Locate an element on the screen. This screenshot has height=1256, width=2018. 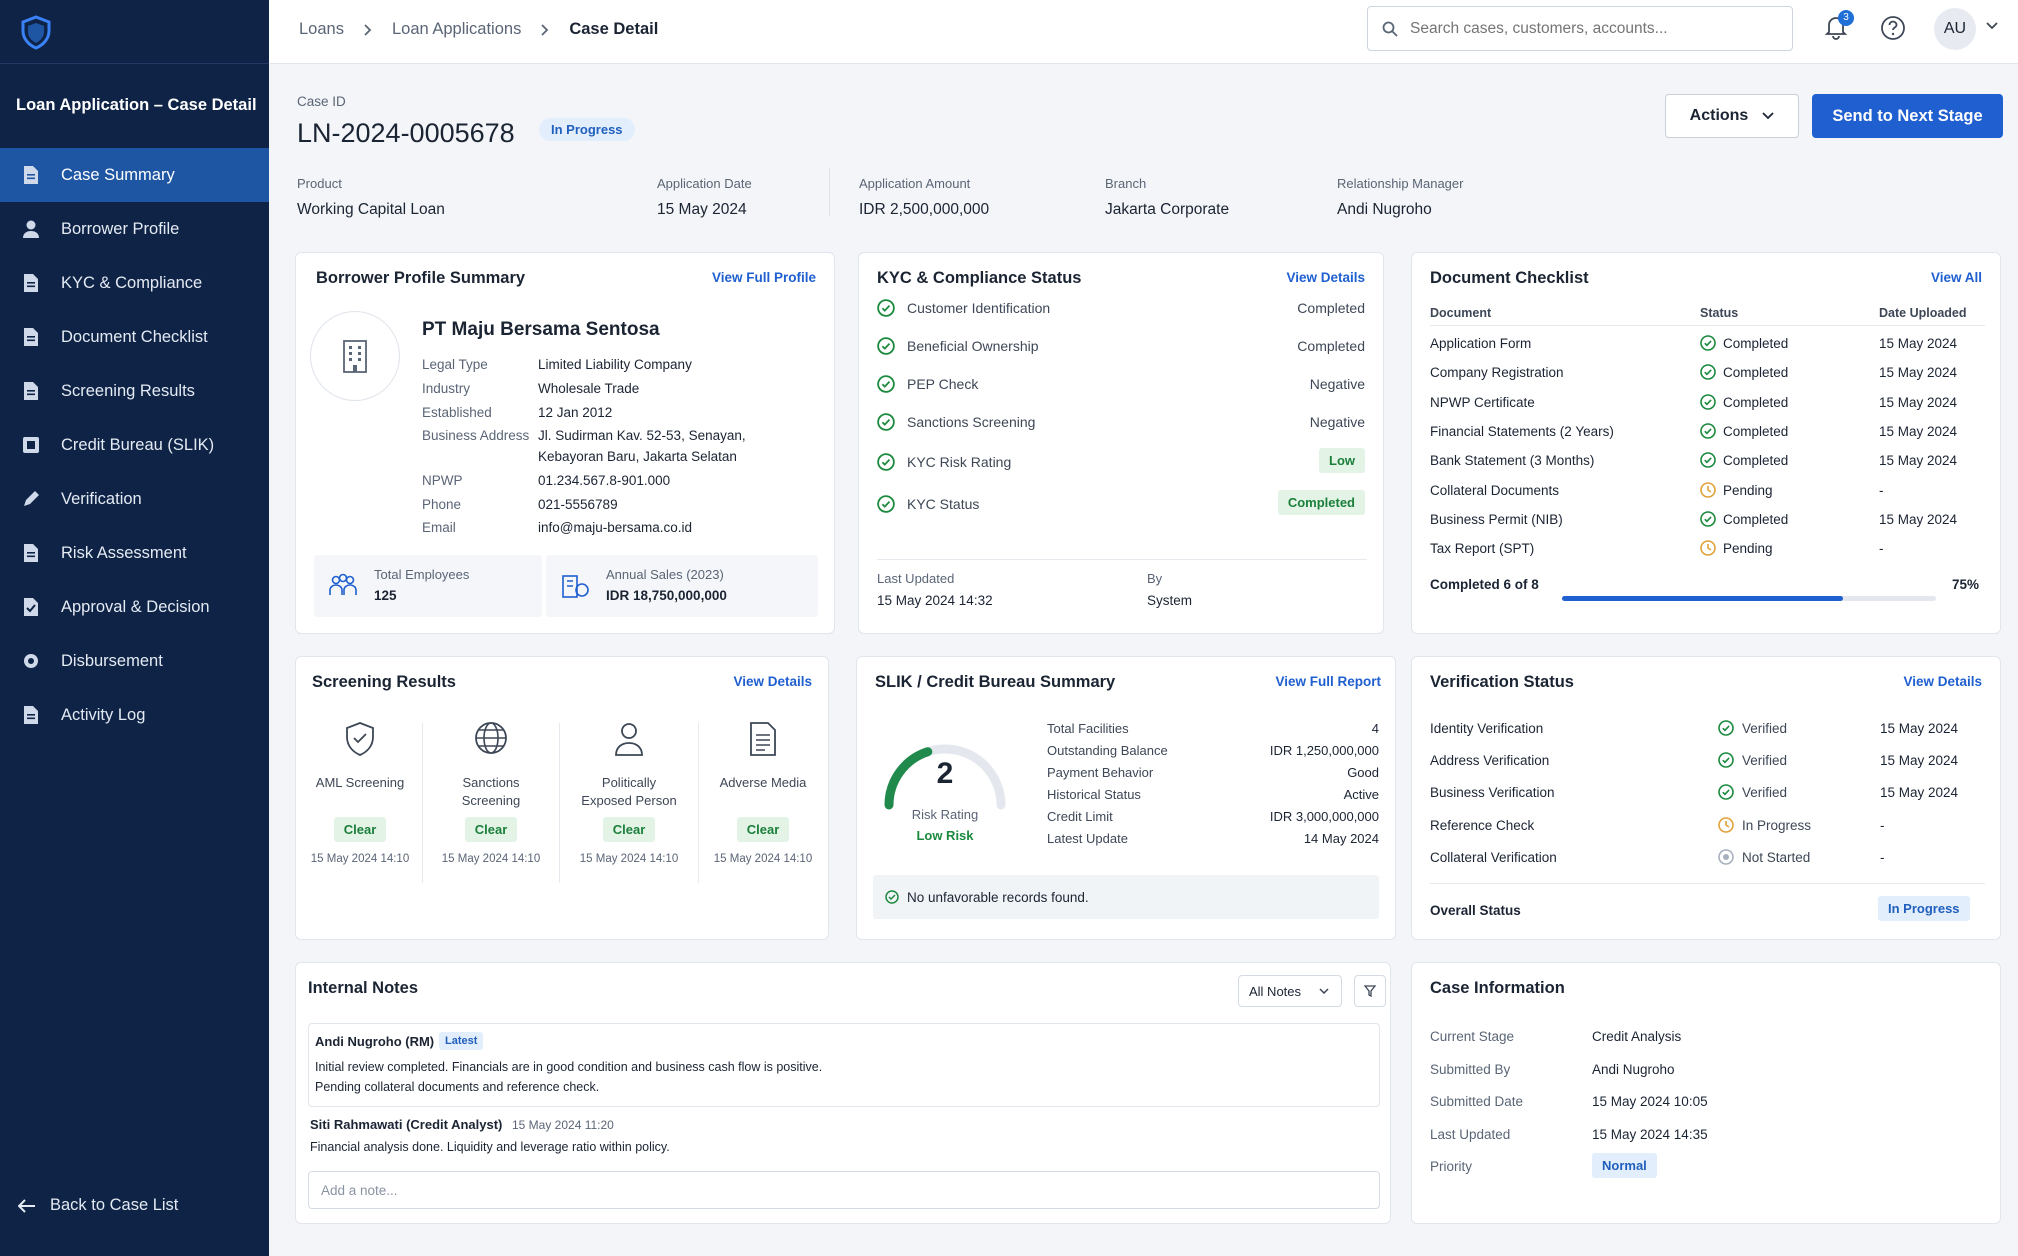
sidebar-item-risk-assessment: Risk Assessment is located at coordinates (134, 553).